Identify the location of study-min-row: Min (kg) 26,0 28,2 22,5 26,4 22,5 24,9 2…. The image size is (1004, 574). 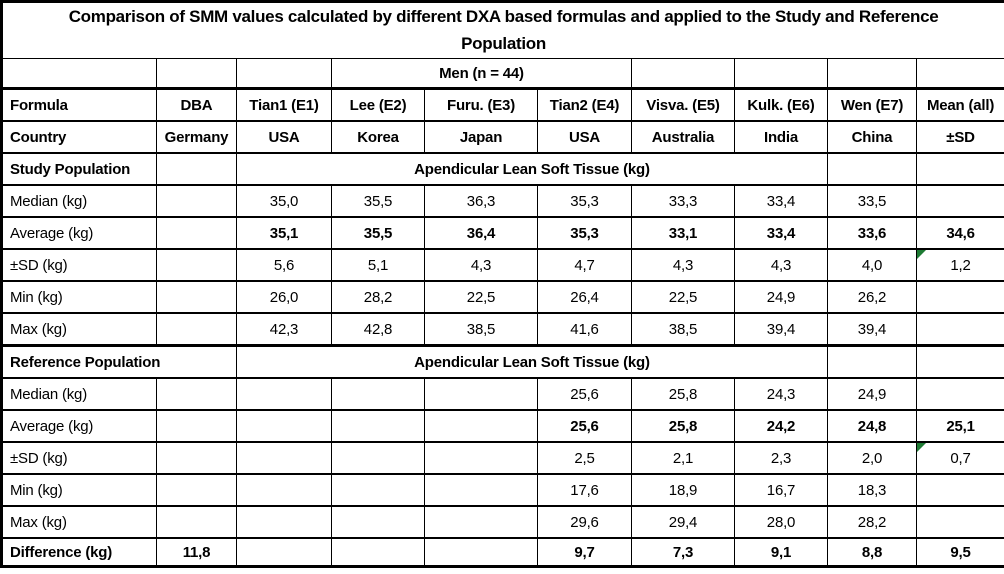
(502, 297).